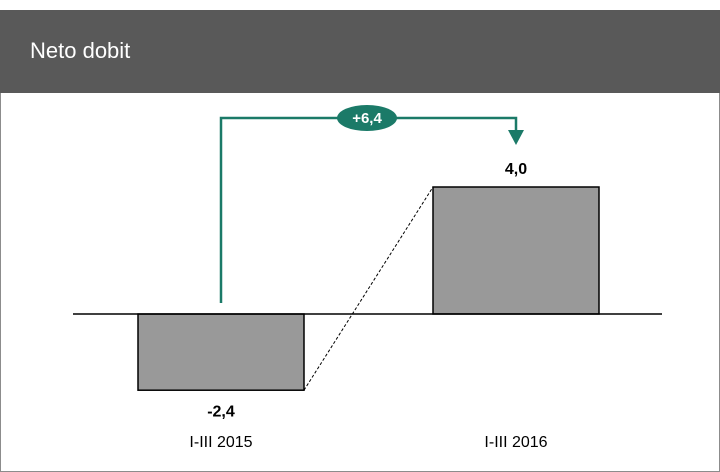  What do you see at coordinates (221, 411) in the screenshot?
I see `value-label: -2,4` at bounding box center [221, 411].